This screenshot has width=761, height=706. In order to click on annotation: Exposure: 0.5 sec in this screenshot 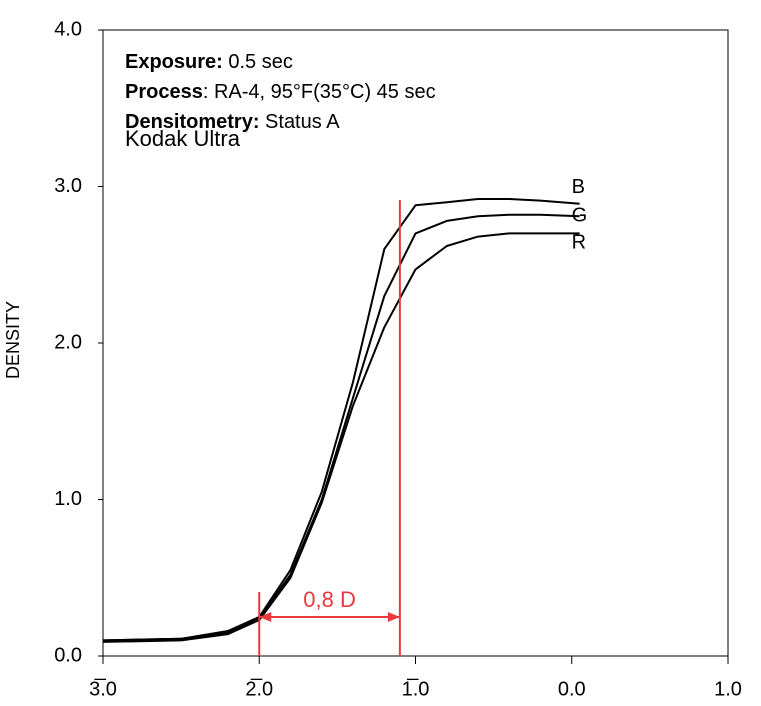, I will do `click(209, 62)`.